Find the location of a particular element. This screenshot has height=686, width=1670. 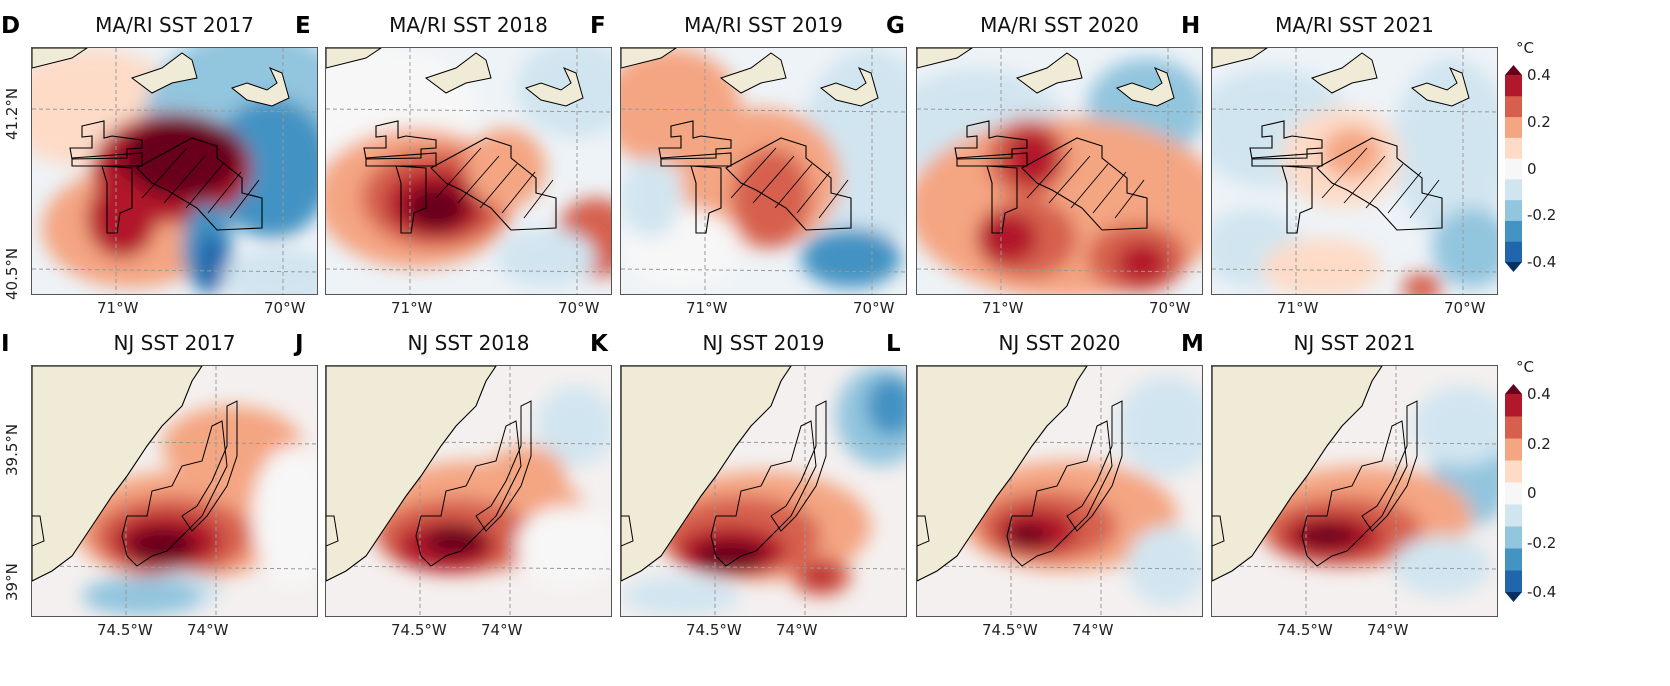

colorbar is located at coordinates (1513, 168).